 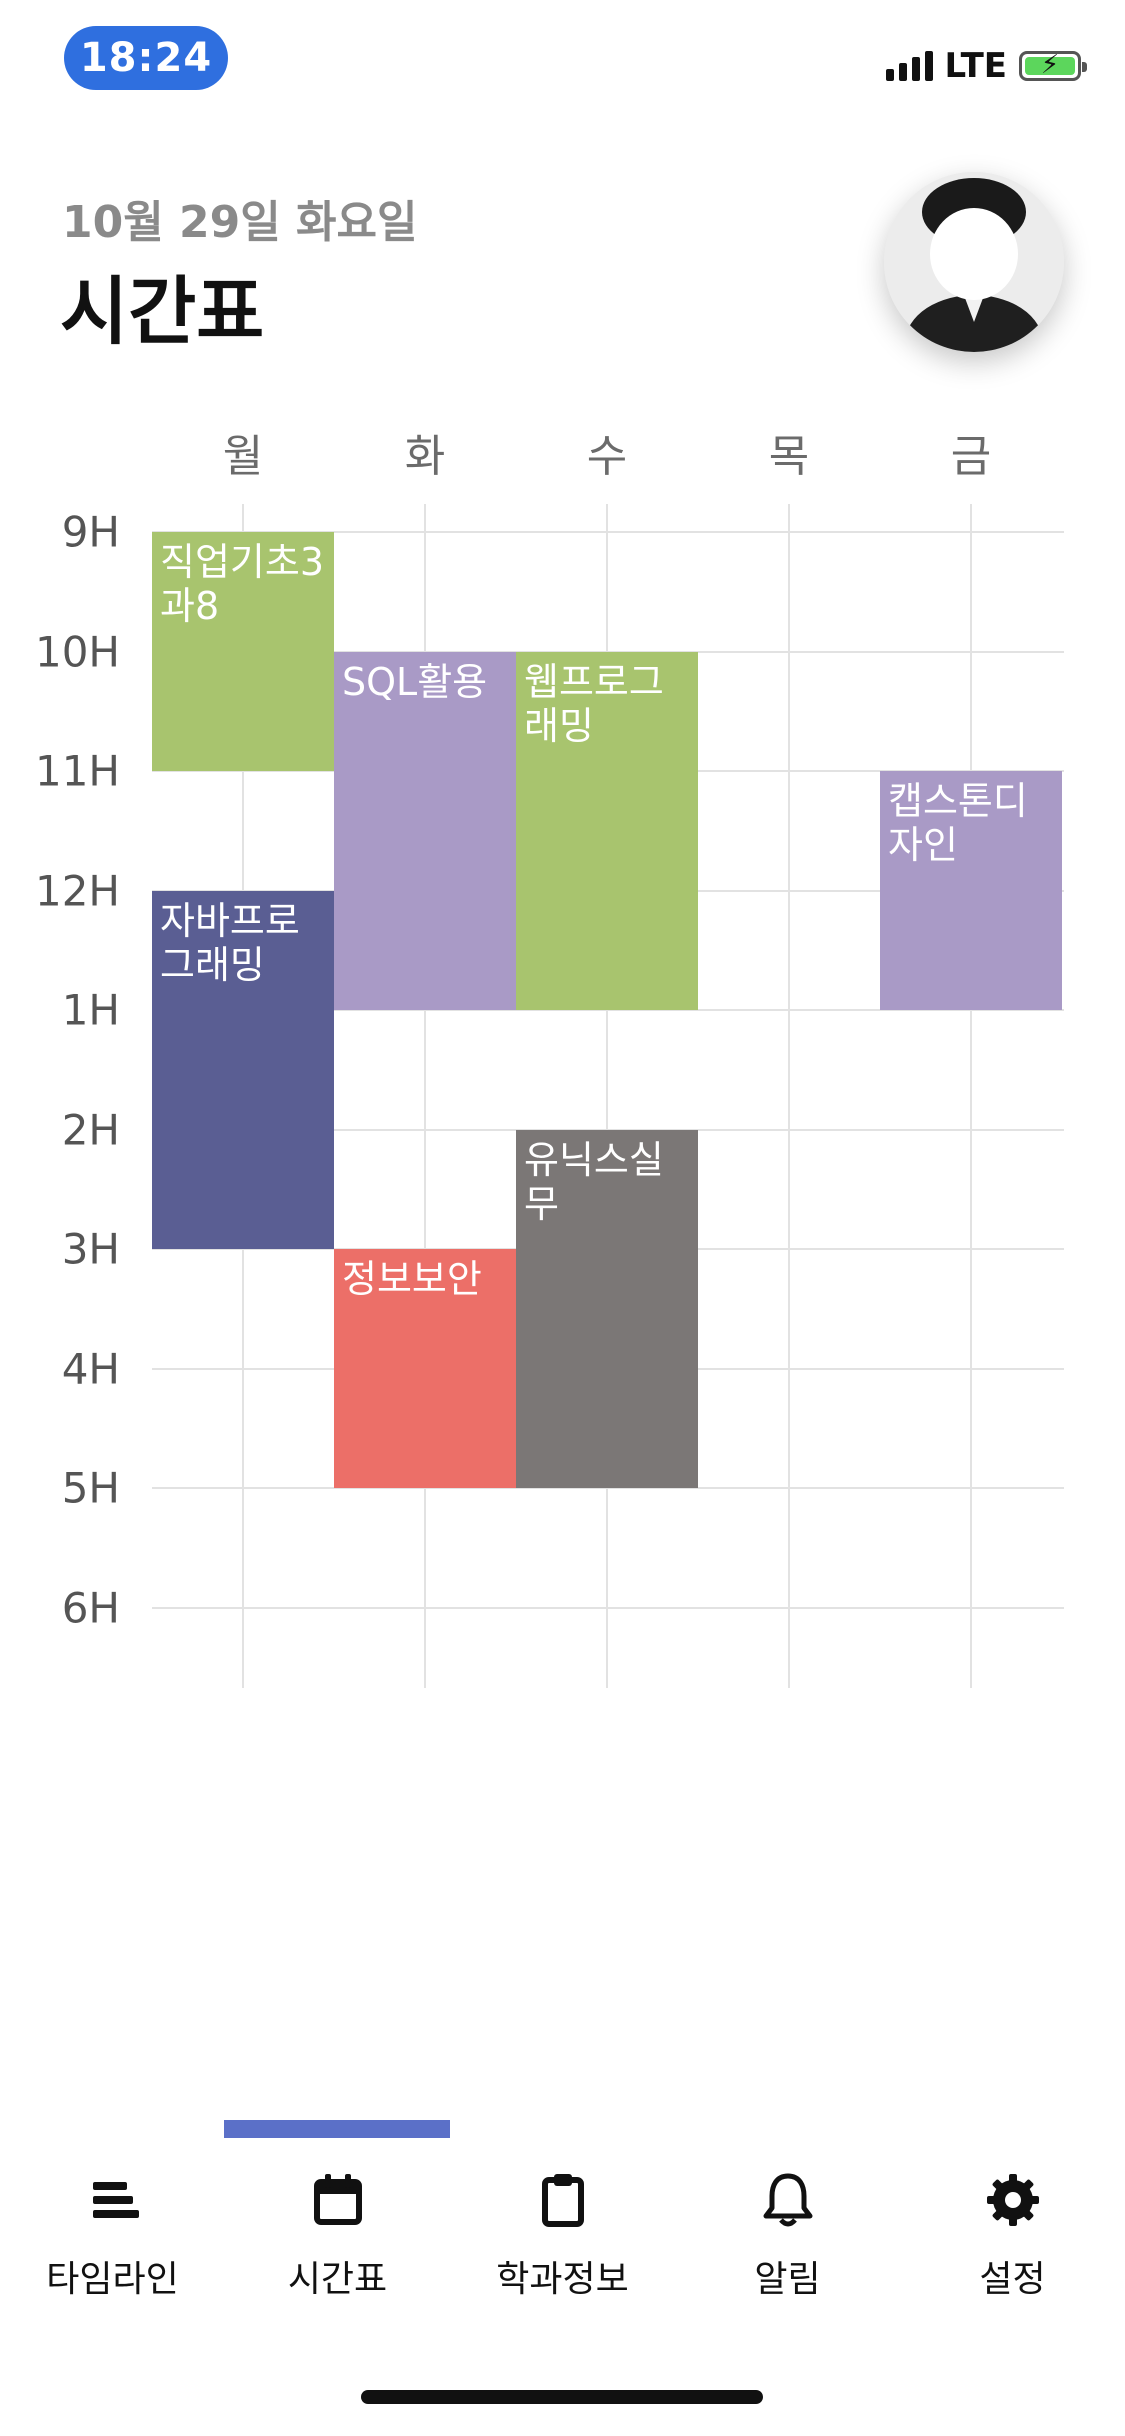 What do you see at coordinates (787, 2279) in the screenshot?
I see `nav-label-notifications: 알림` at bounding box center [787, 2279].